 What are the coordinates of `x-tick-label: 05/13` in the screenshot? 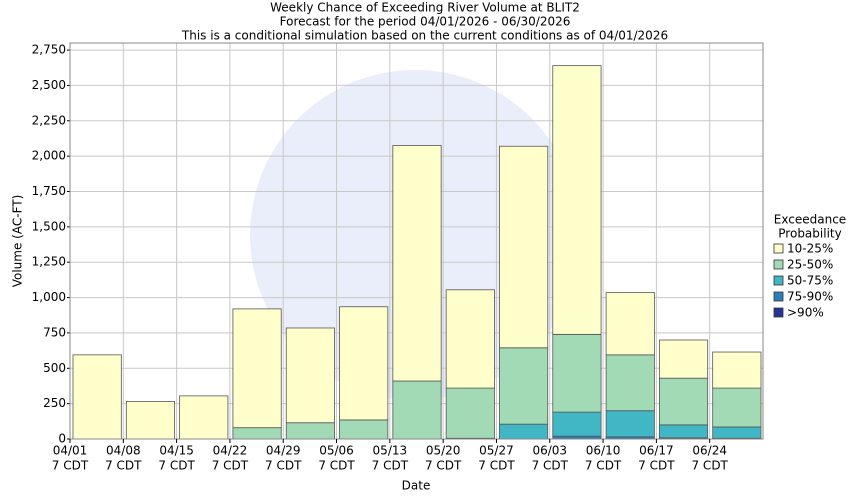 It's located at (390, 451).